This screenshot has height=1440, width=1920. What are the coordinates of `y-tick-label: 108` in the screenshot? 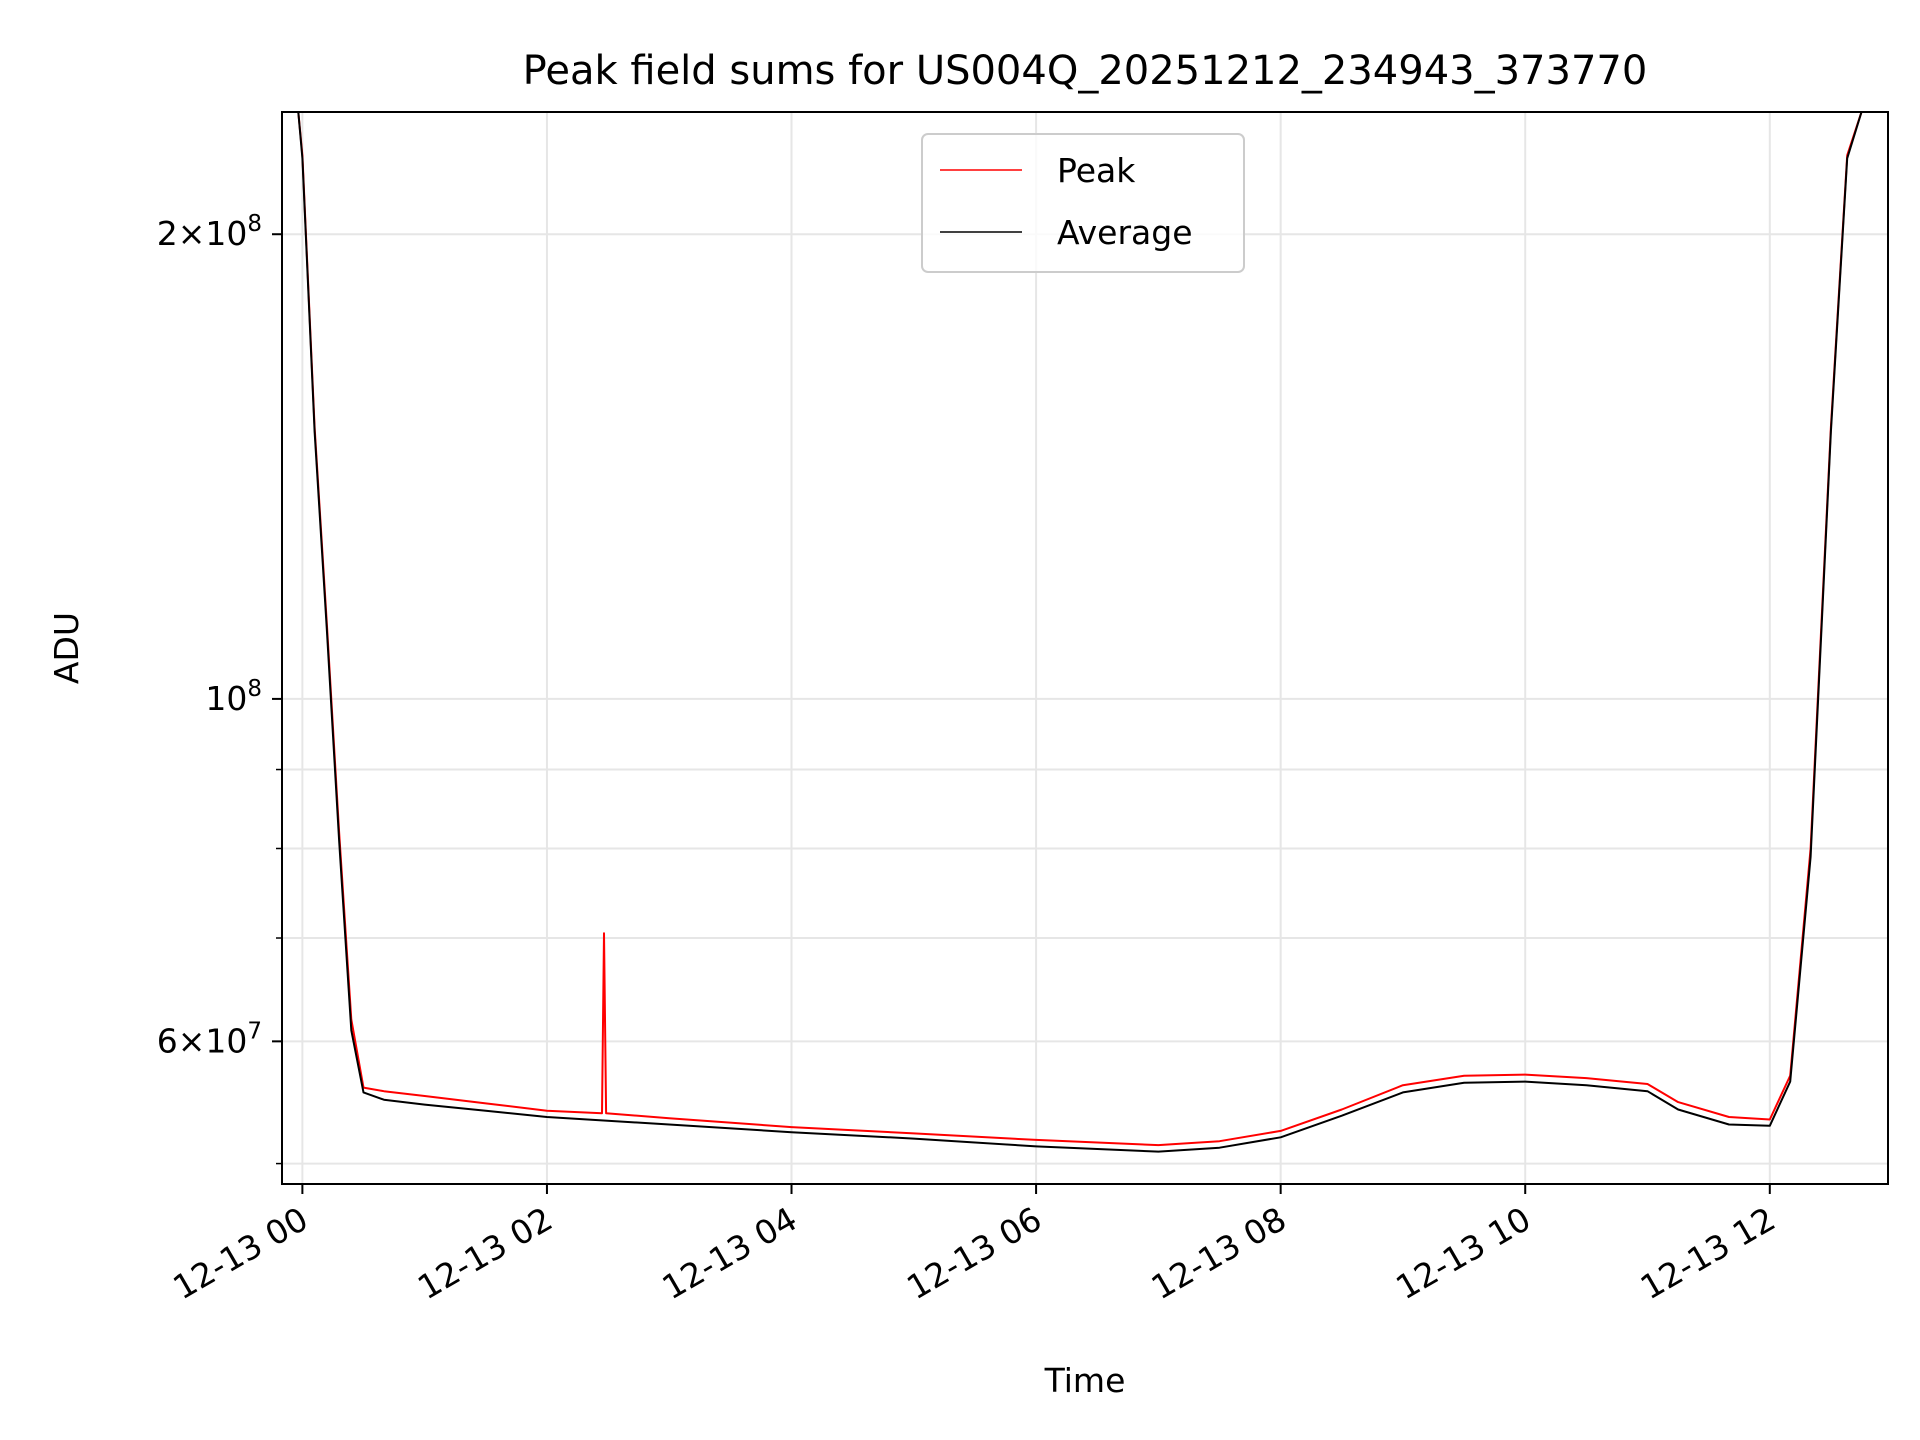 It's located at (233, 697).